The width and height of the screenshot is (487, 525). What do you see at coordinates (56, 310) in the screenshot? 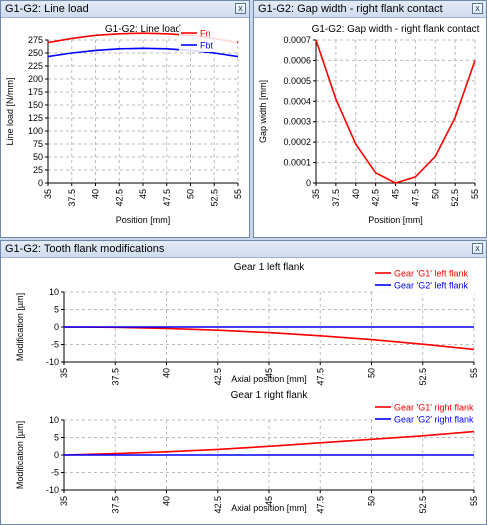
I see `y-tick-label: 5` at bounding box center [56, 310].